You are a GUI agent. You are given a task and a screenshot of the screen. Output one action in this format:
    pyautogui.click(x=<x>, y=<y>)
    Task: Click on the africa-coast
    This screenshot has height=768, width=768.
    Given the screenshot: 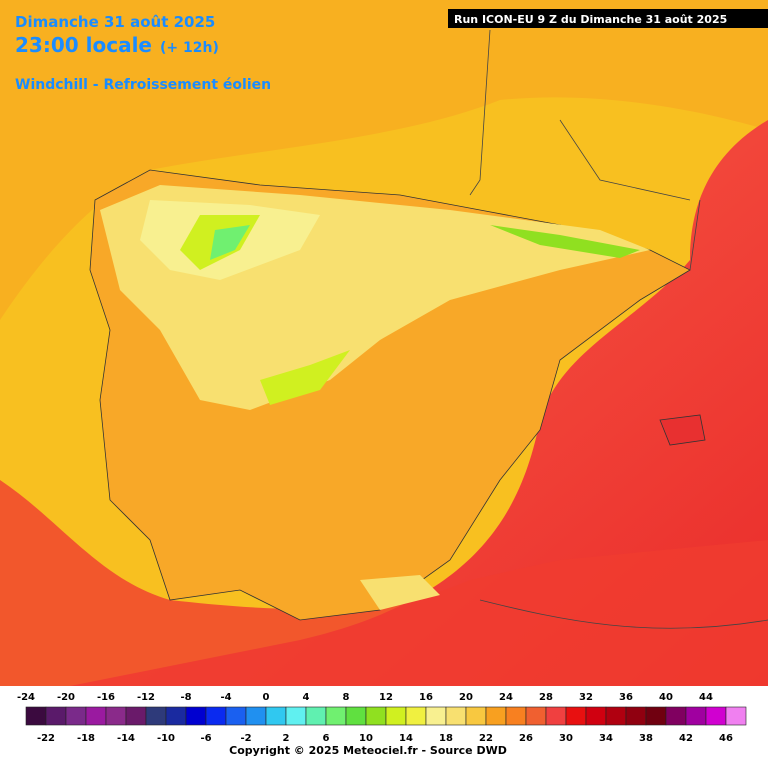 What is the action you would take?
    pyautogui.click(x=623, y=614)
    